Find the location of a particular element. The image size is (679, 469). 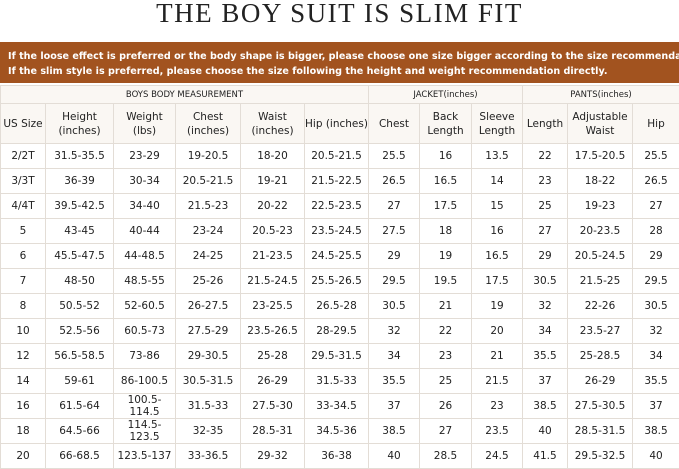

cell: 48.5-55 is located at coordinates (145, 281).